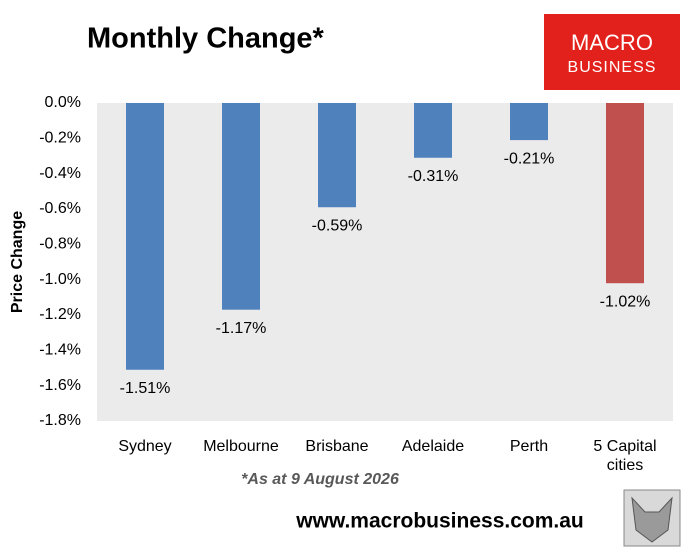 This screenshot has height=553, width=686. I want to click on y-tick-label: -1.0%, so click(60, 279).